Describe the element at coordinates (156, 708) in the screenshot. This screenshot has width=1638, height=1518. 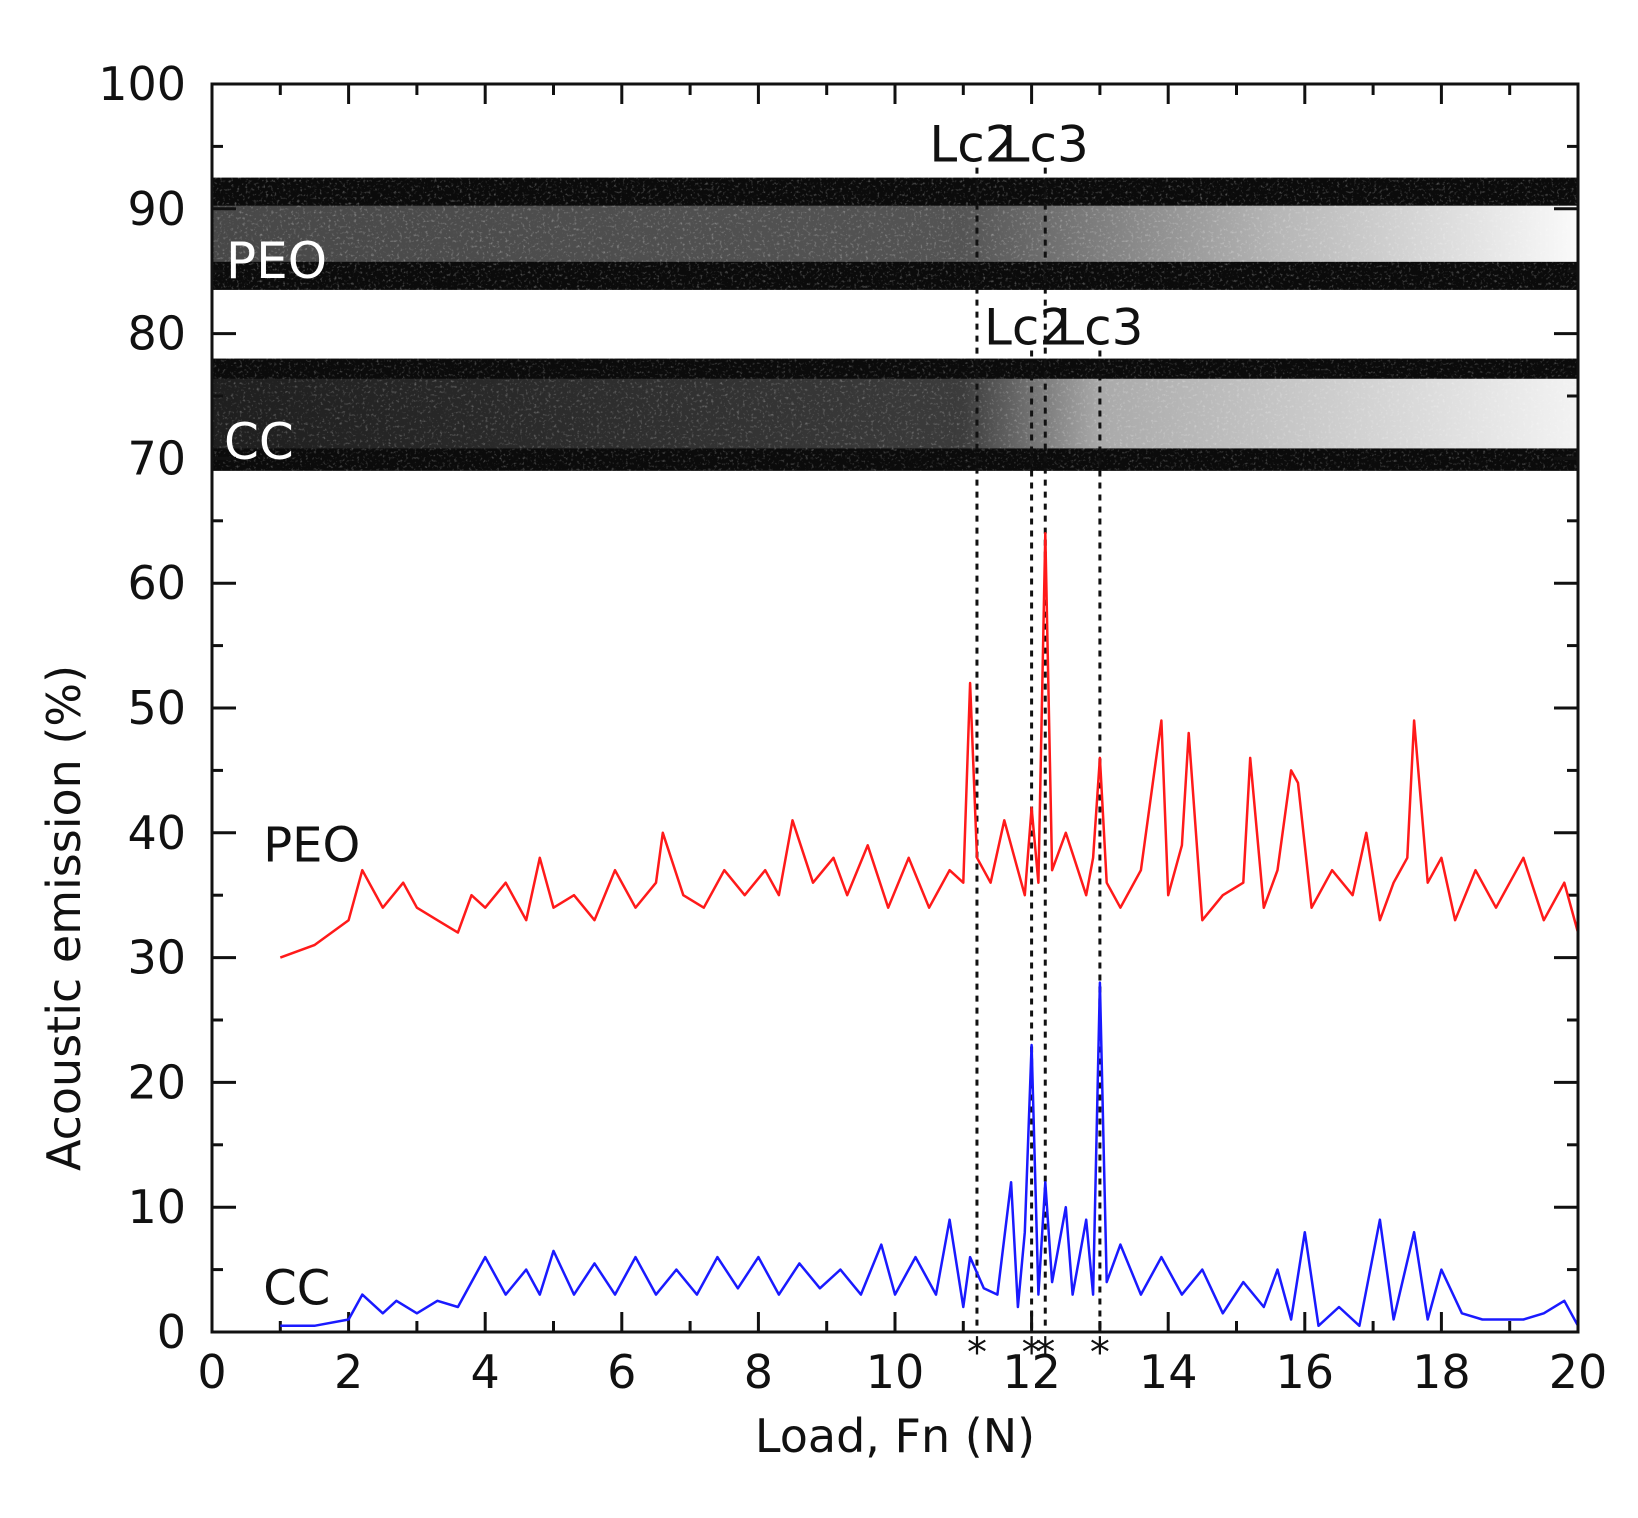
I see `y-tick-label: 50` at that location.